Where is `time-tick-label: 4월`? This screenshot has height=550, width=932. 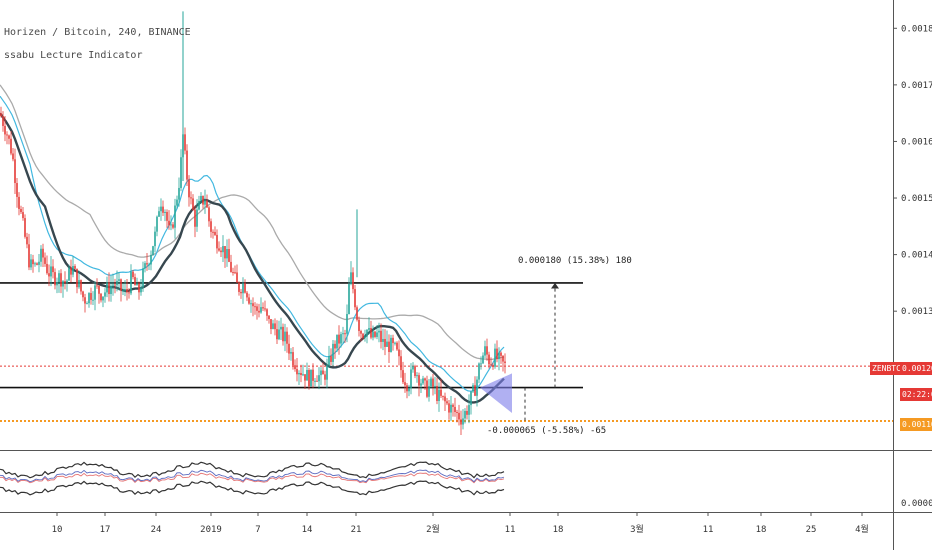 time-tick-label: 4월 is located at coordinates (862, 529).